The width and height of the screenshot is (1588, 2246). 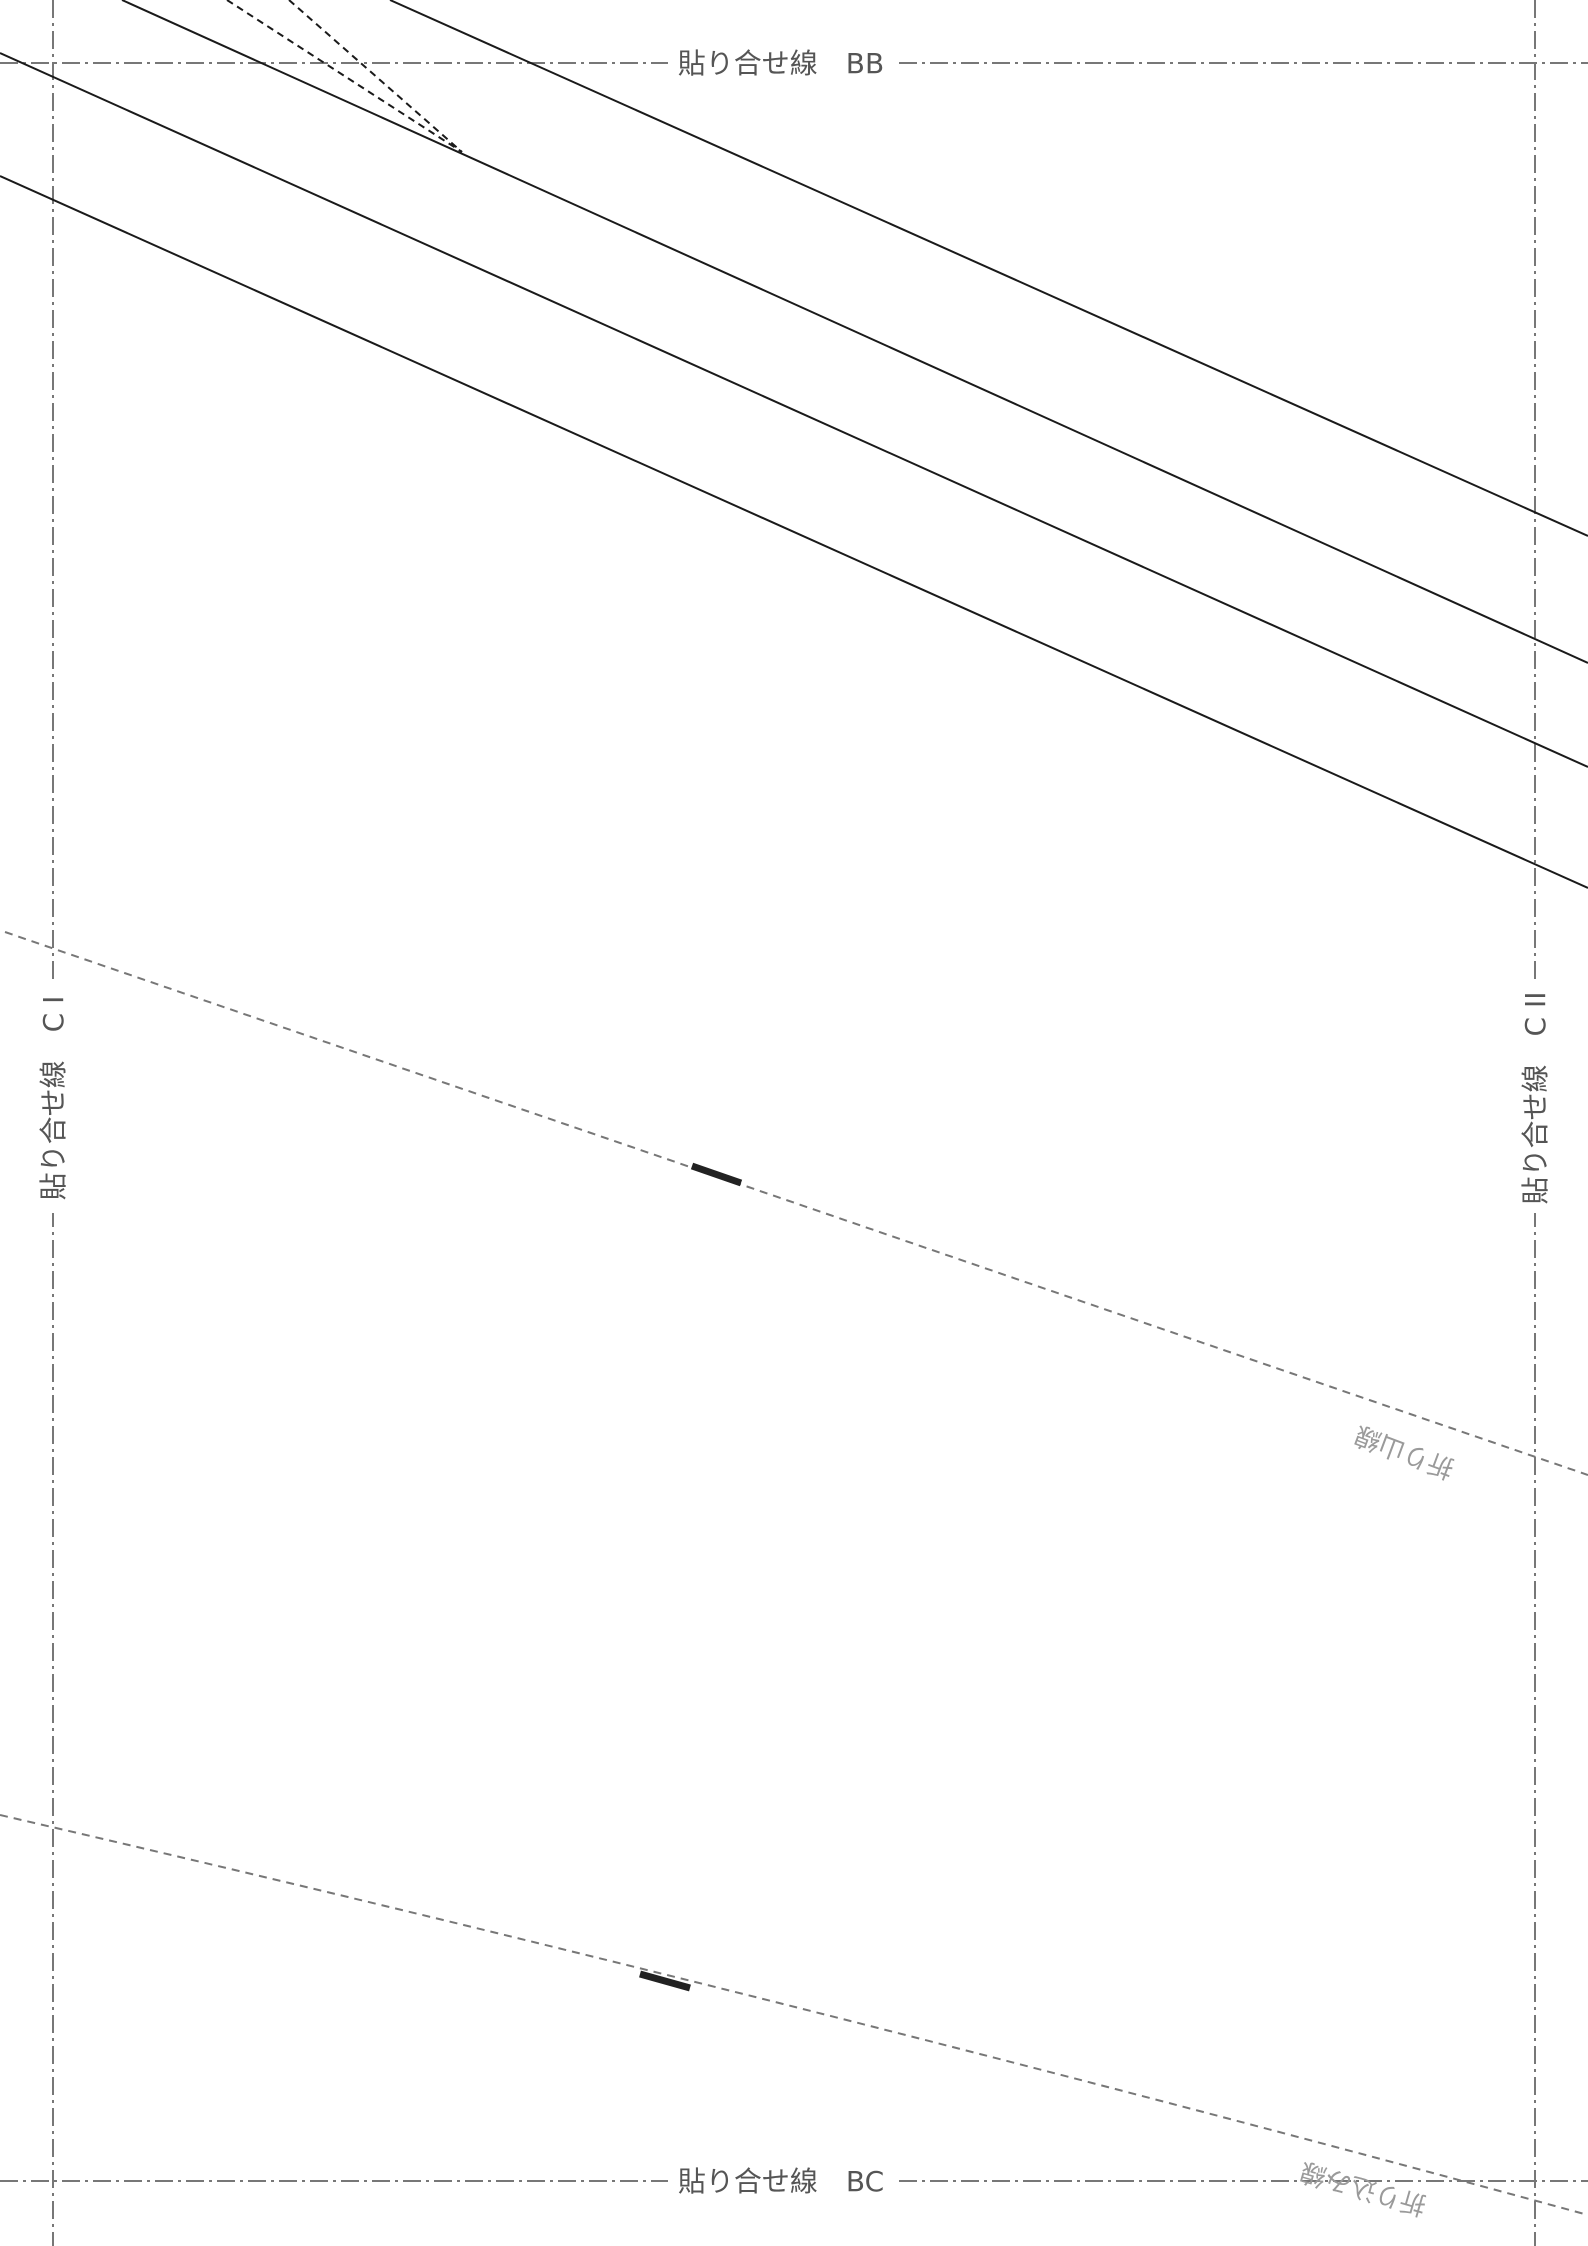 I want to click on label-top-group: 貼り合せ線 BB, so click(x=781, y=63).